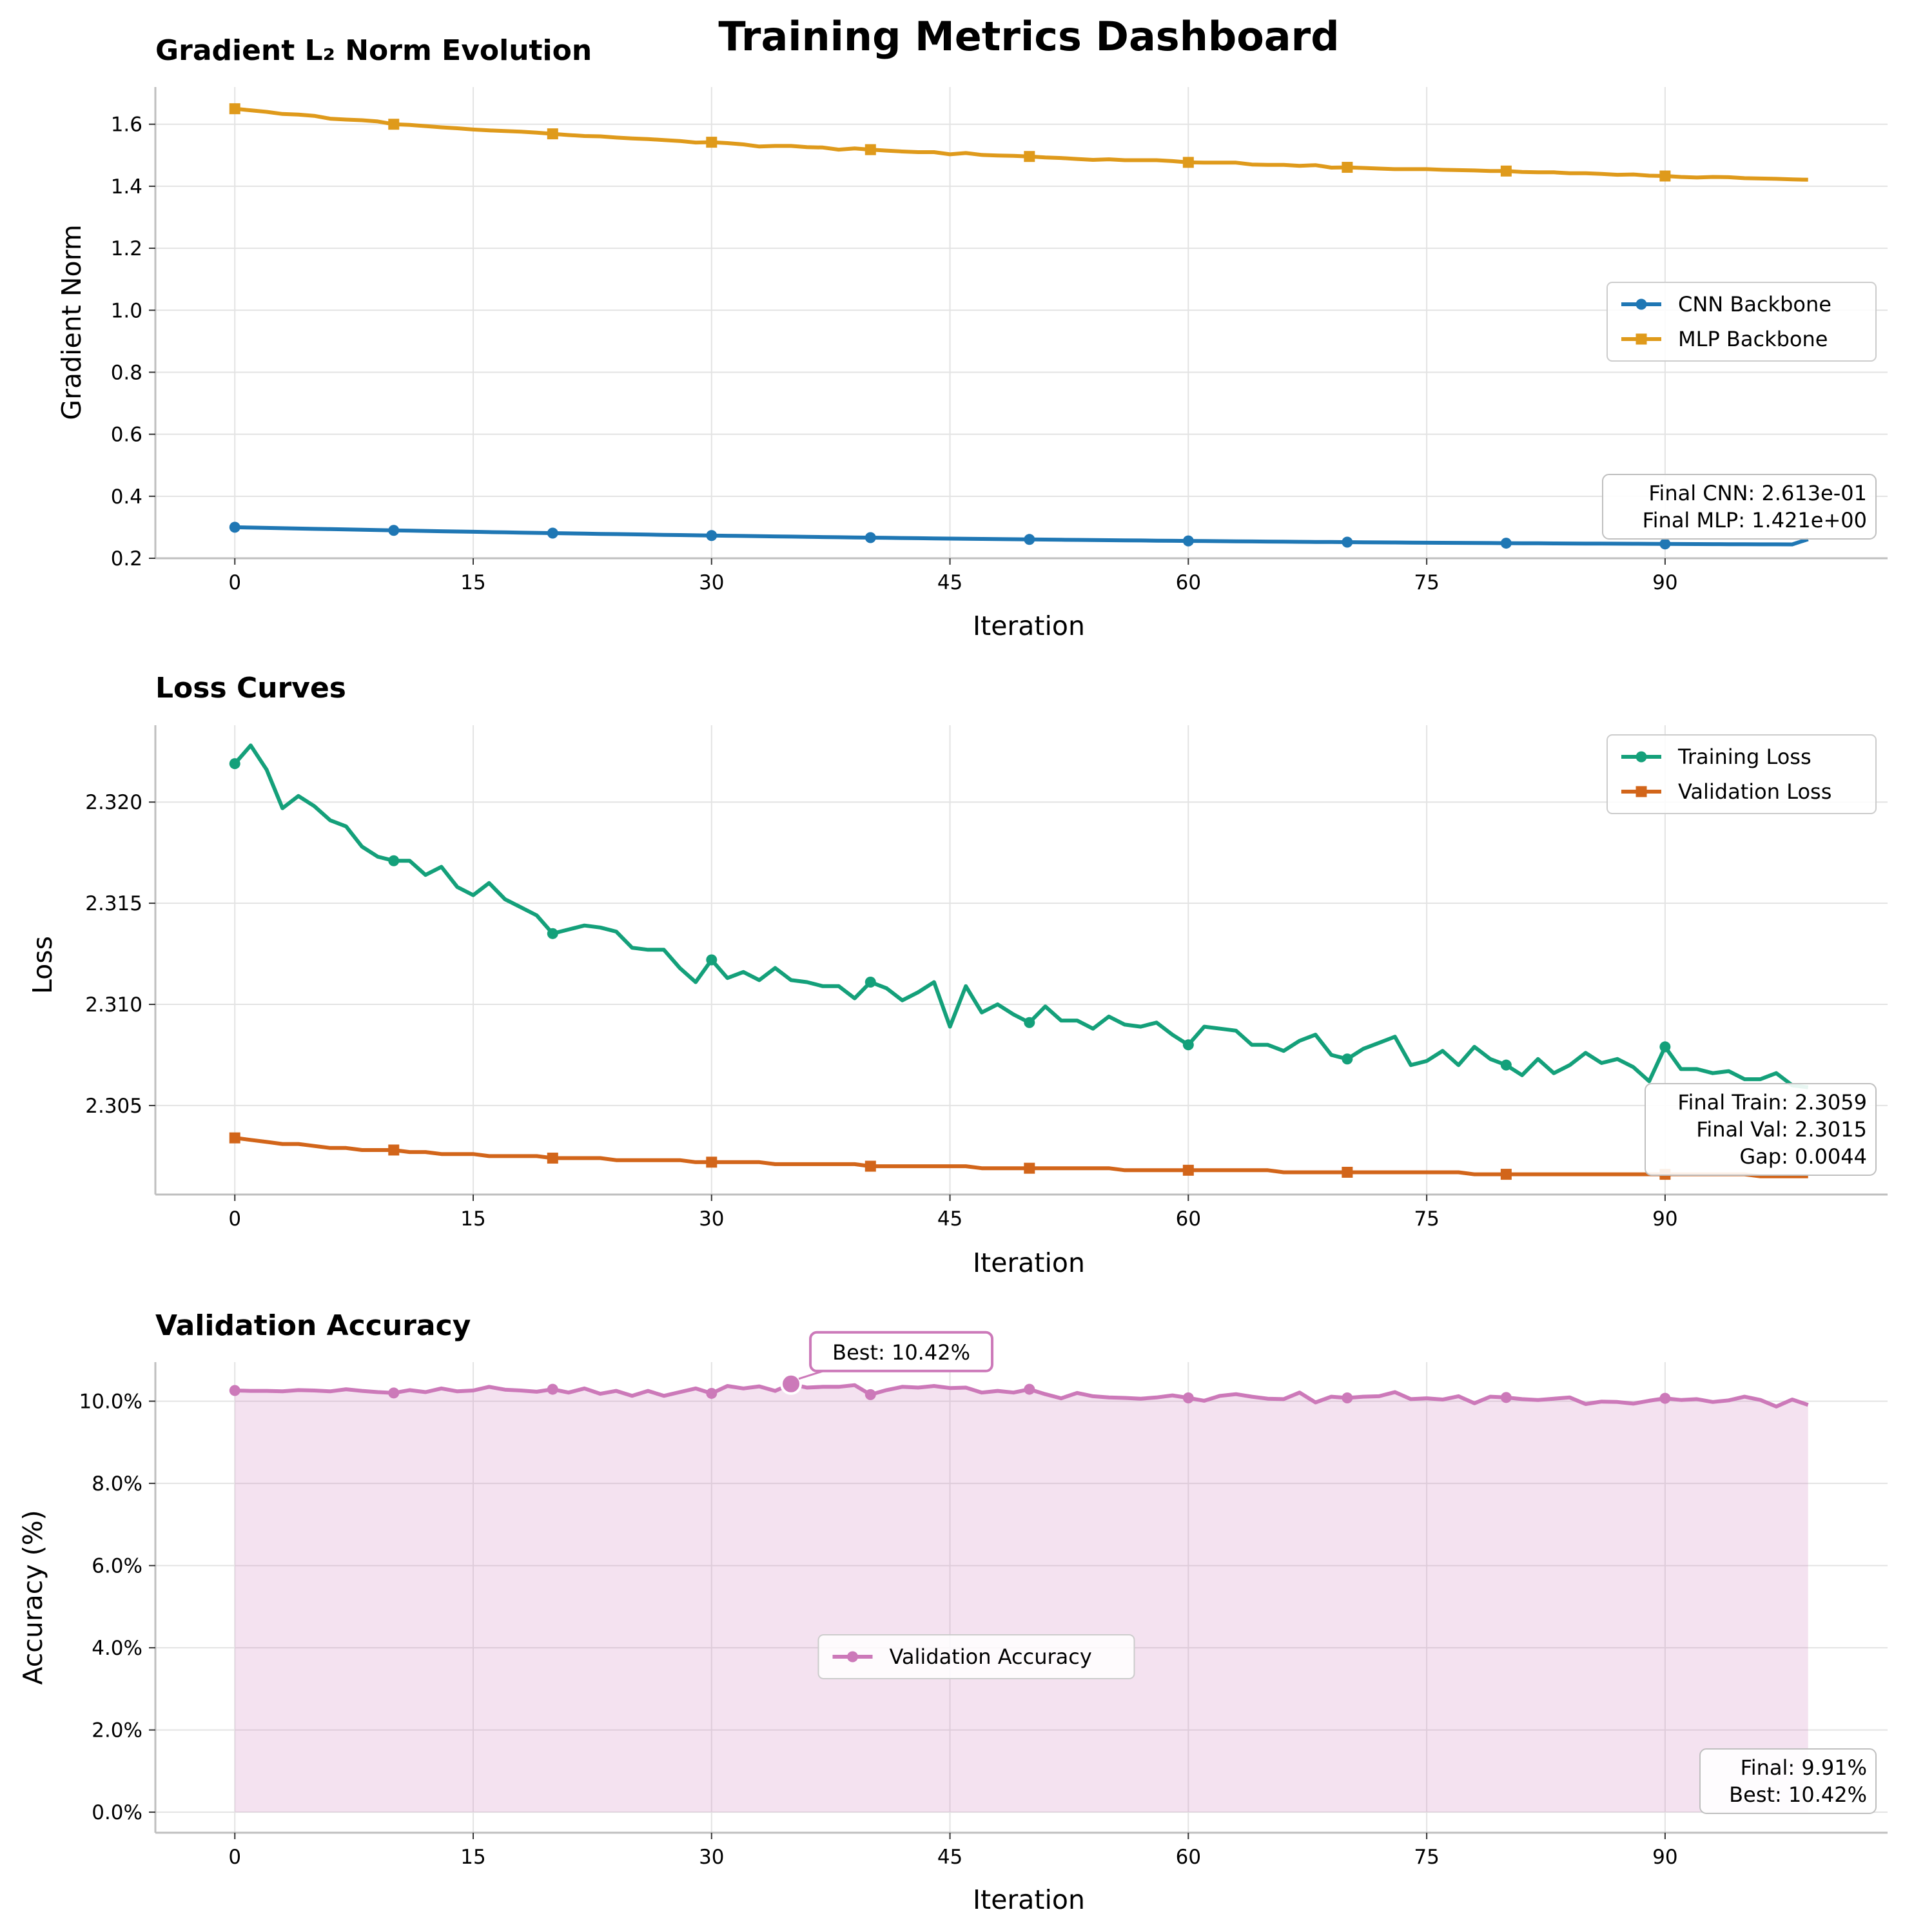  I want to click on best-label-frame, so click(901, 1351).